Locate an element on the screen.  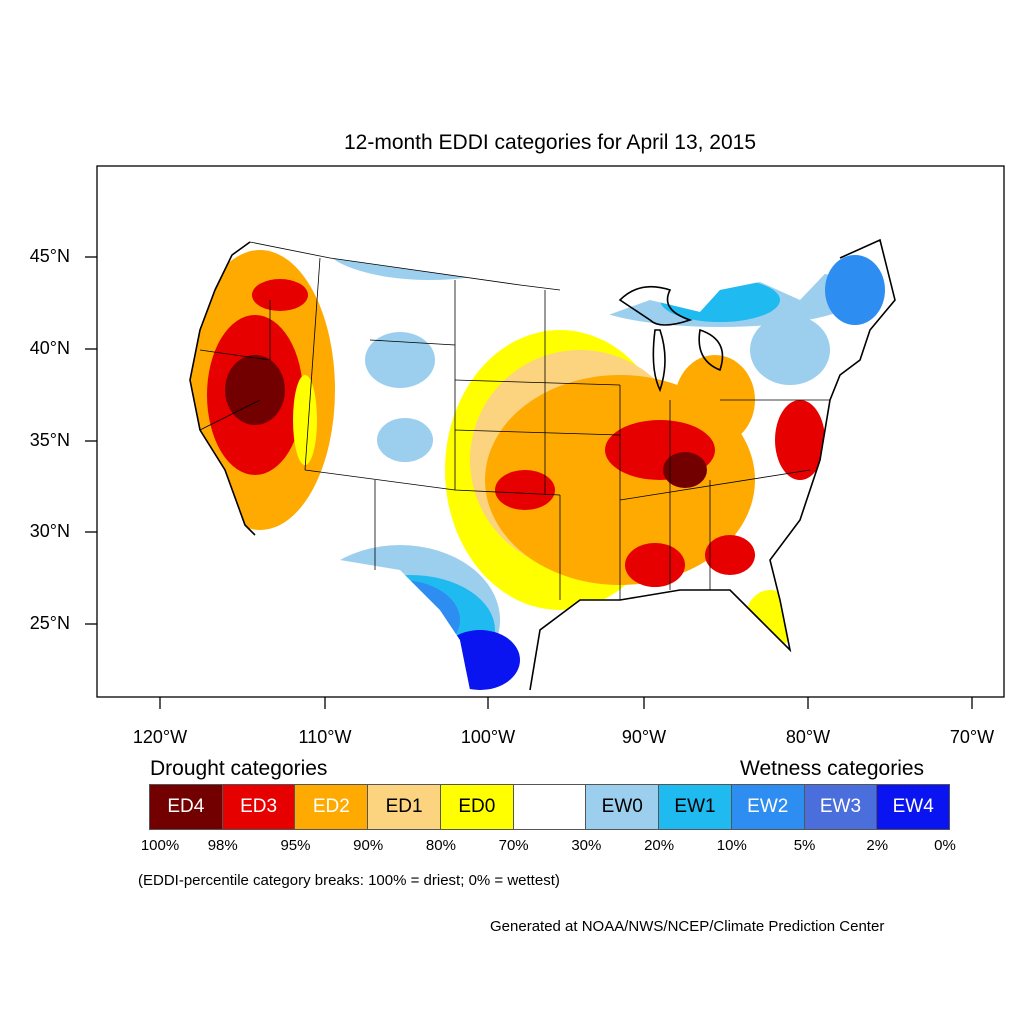
percentile-break-label: 30% is located at coordinates (586, 845).